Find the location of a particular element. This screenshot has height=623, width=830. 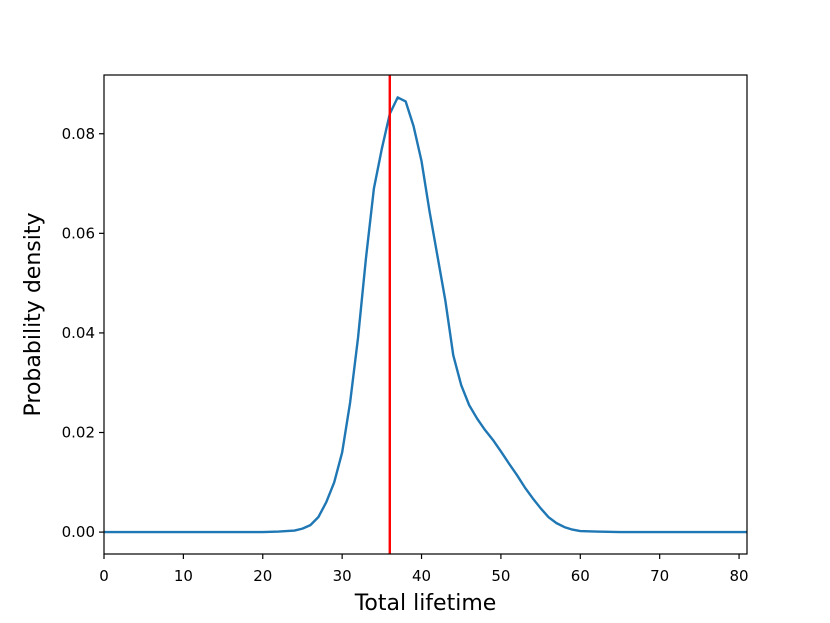

x-tick-label: 60 is located at coordinates (580, 576).